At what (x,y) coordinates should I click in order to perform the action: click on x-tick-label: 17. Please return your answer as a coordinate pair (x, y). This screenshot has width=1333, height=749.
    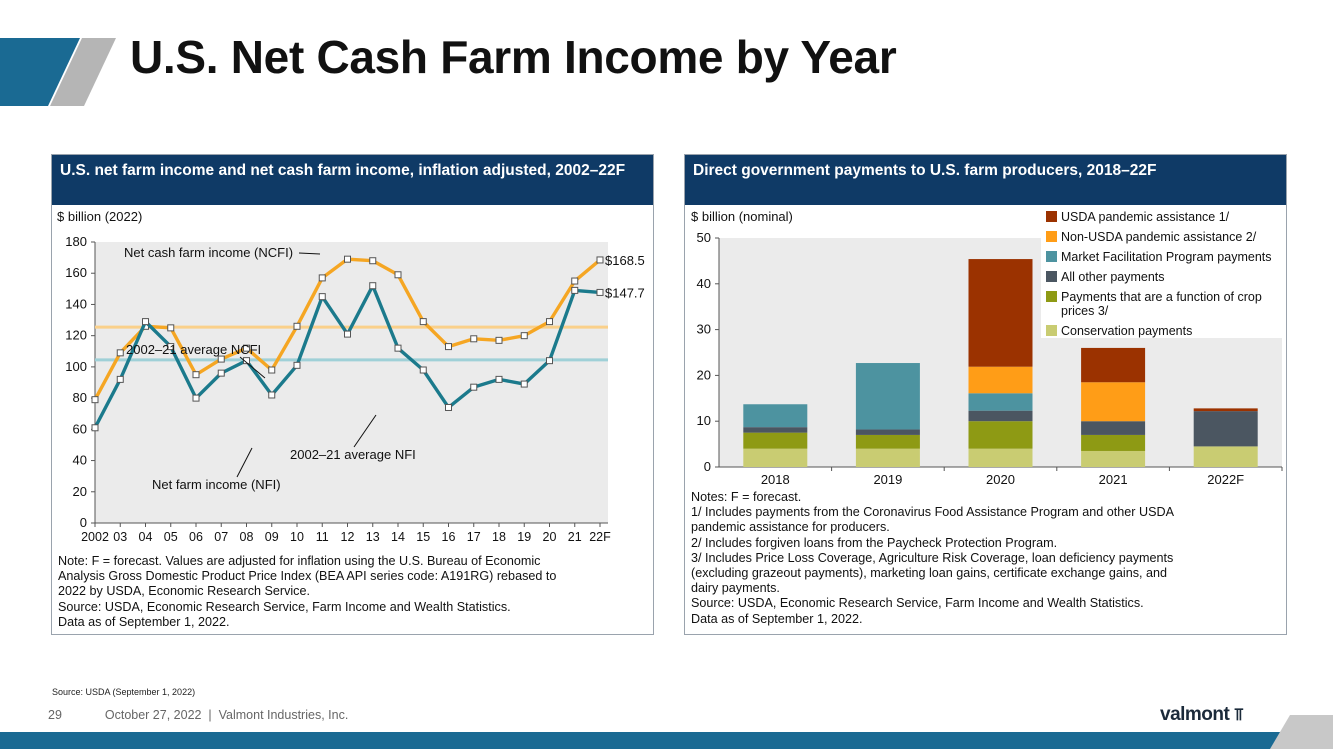
    Looking at the image, I should click on (474, 537).